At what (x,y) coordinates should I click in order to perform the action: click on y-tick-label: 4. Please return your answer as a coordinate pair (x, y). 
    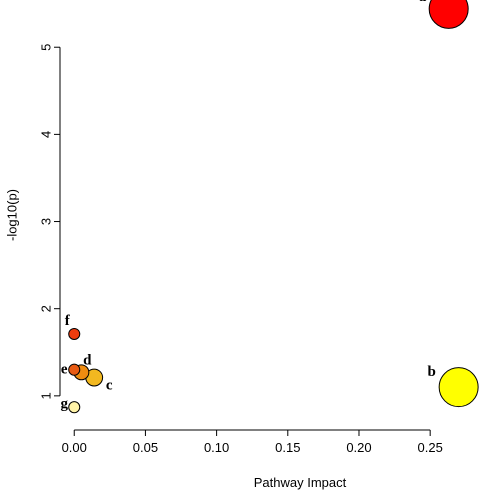
    Looking at the image, I should click on (46, 134).